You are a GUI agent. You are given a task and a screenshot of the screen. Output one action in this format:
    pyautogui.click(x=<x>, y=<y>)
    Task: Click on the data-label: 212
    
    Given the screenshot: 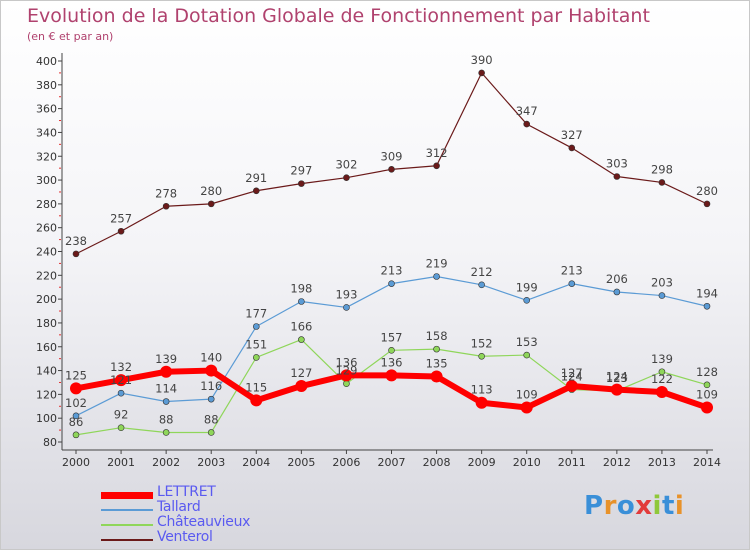 What is the action you would take?
    pyautogui.click(x=482, y=272)
    